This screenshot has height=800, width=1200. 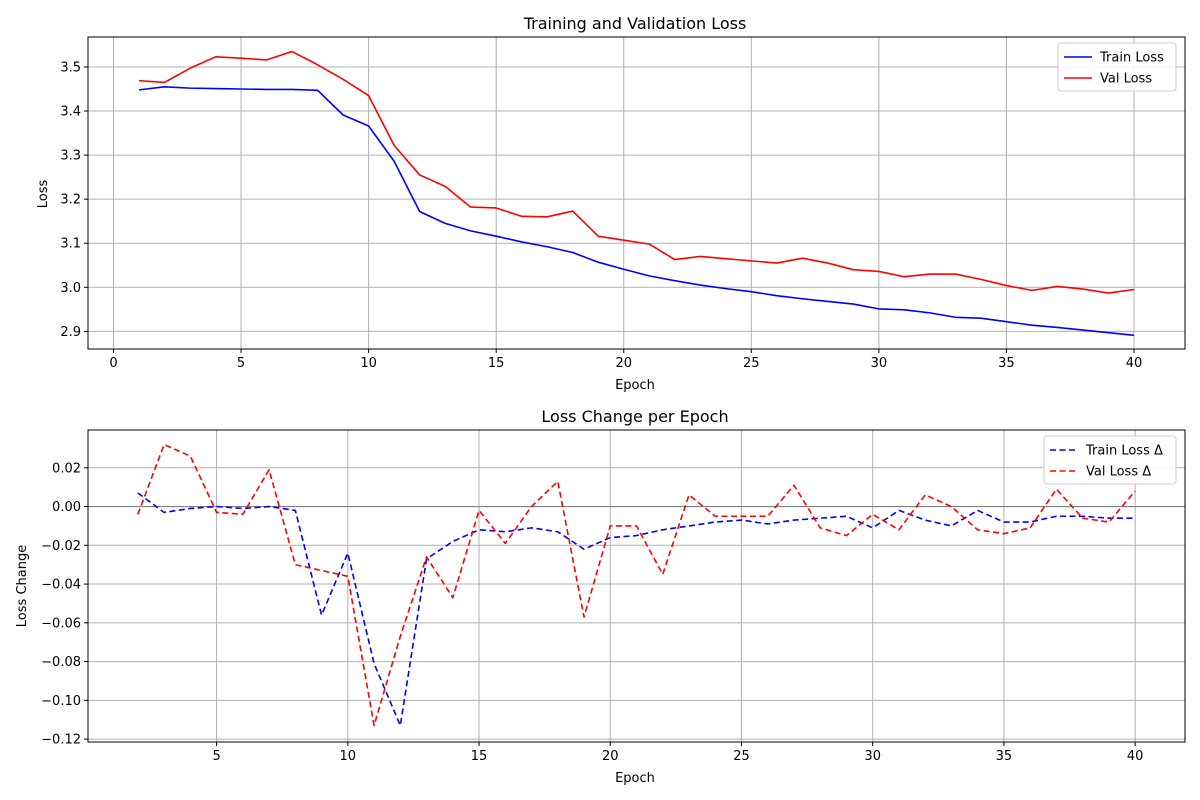 I want to click on loss-panel-legend-label: Train Loss, so click(x=1131, y=58).